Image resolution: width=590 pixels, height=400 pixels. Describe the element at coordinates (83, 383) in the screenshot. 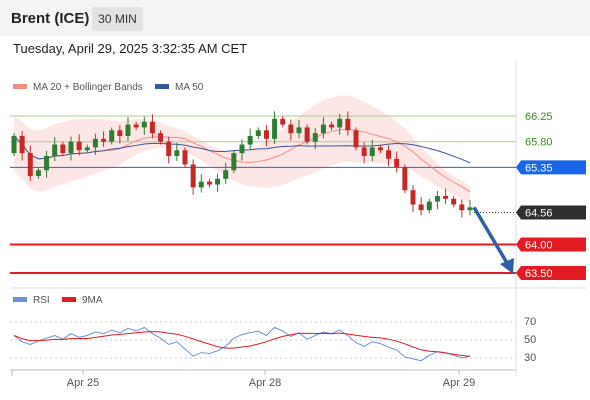

I see `x-label-apr25: Apr 25` at that location.